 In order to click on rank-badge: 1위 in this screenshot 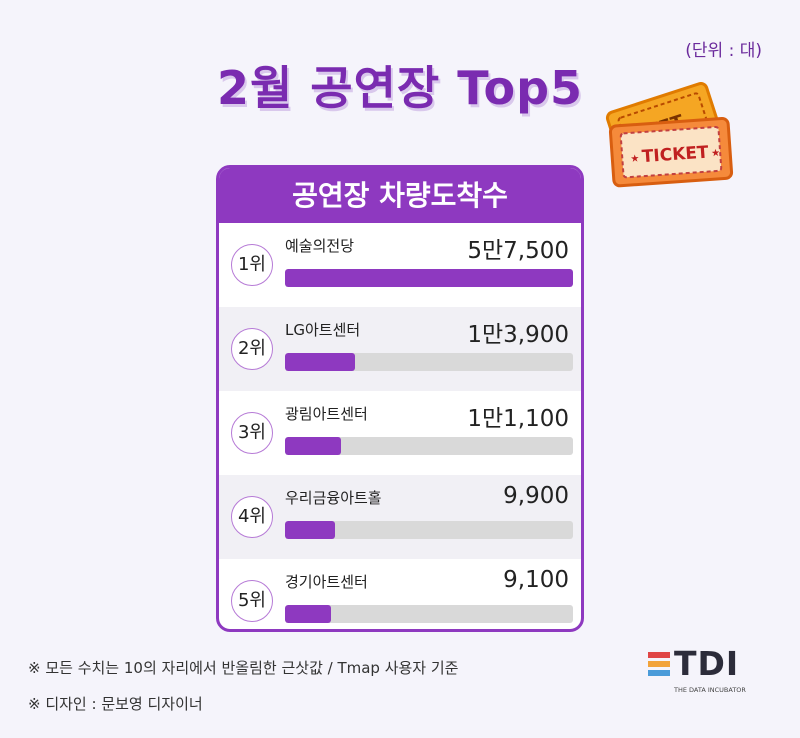, I will do `click(252, 265)`.